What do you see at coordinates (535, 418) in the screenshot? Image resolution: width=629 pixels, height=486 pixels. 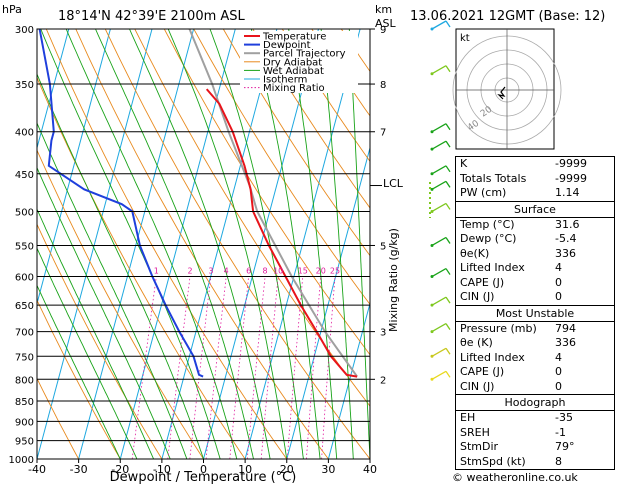 I see `eh-row: EH -35` at bounding box center [535, 418].